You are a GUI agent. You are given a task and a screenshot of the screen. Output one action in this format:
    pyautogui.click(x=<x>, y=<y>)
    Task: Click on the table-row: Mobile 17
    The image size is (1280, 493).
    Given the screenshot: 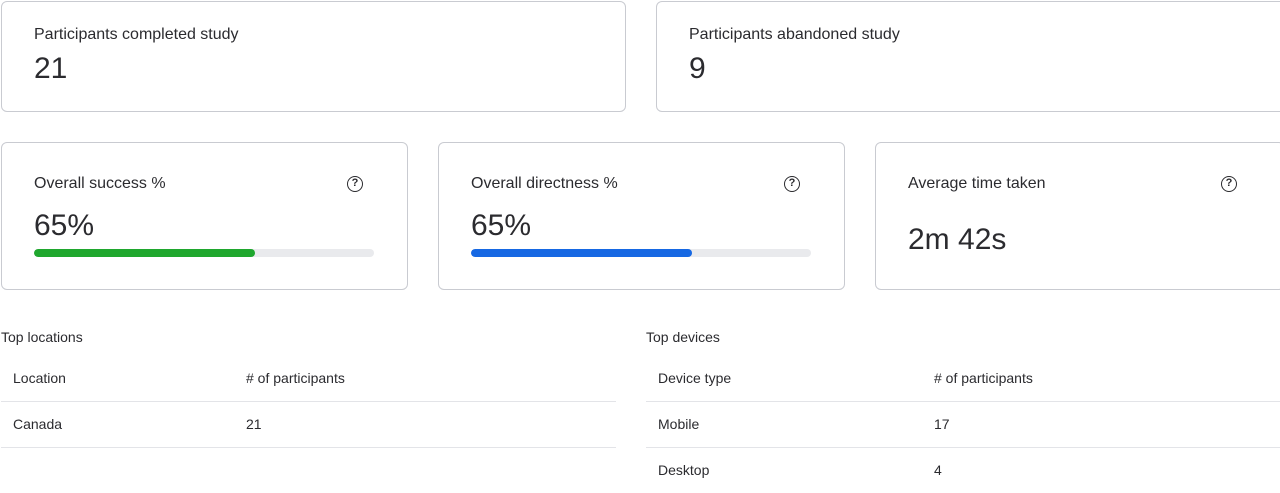 What is the action you would take?
    pyautogui.click(x=963, y=425)
    